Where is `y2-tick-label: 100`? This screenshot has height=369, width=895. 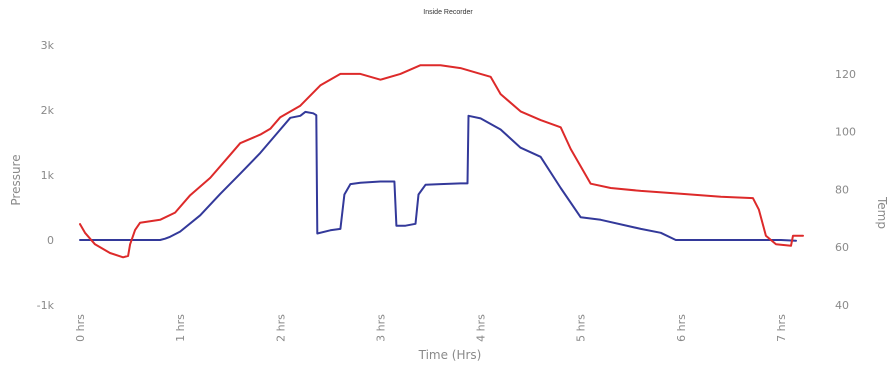 y2-tick-label: 100 is located at coordinates (845, 132).